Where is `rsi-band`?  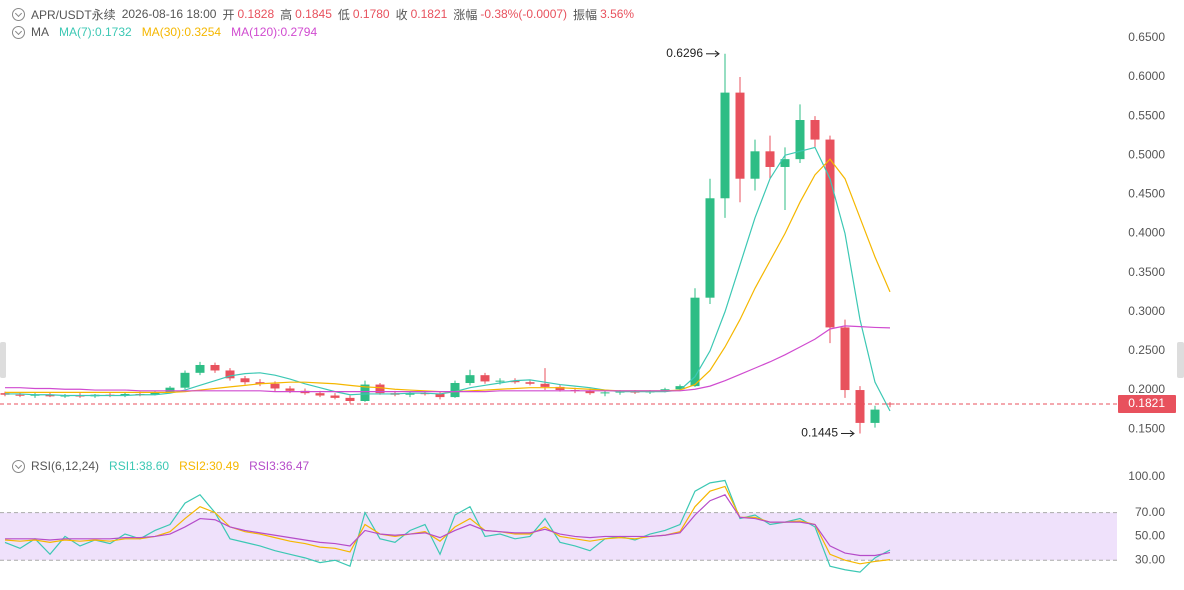
rsi-band is located at coordinates (558, 536).